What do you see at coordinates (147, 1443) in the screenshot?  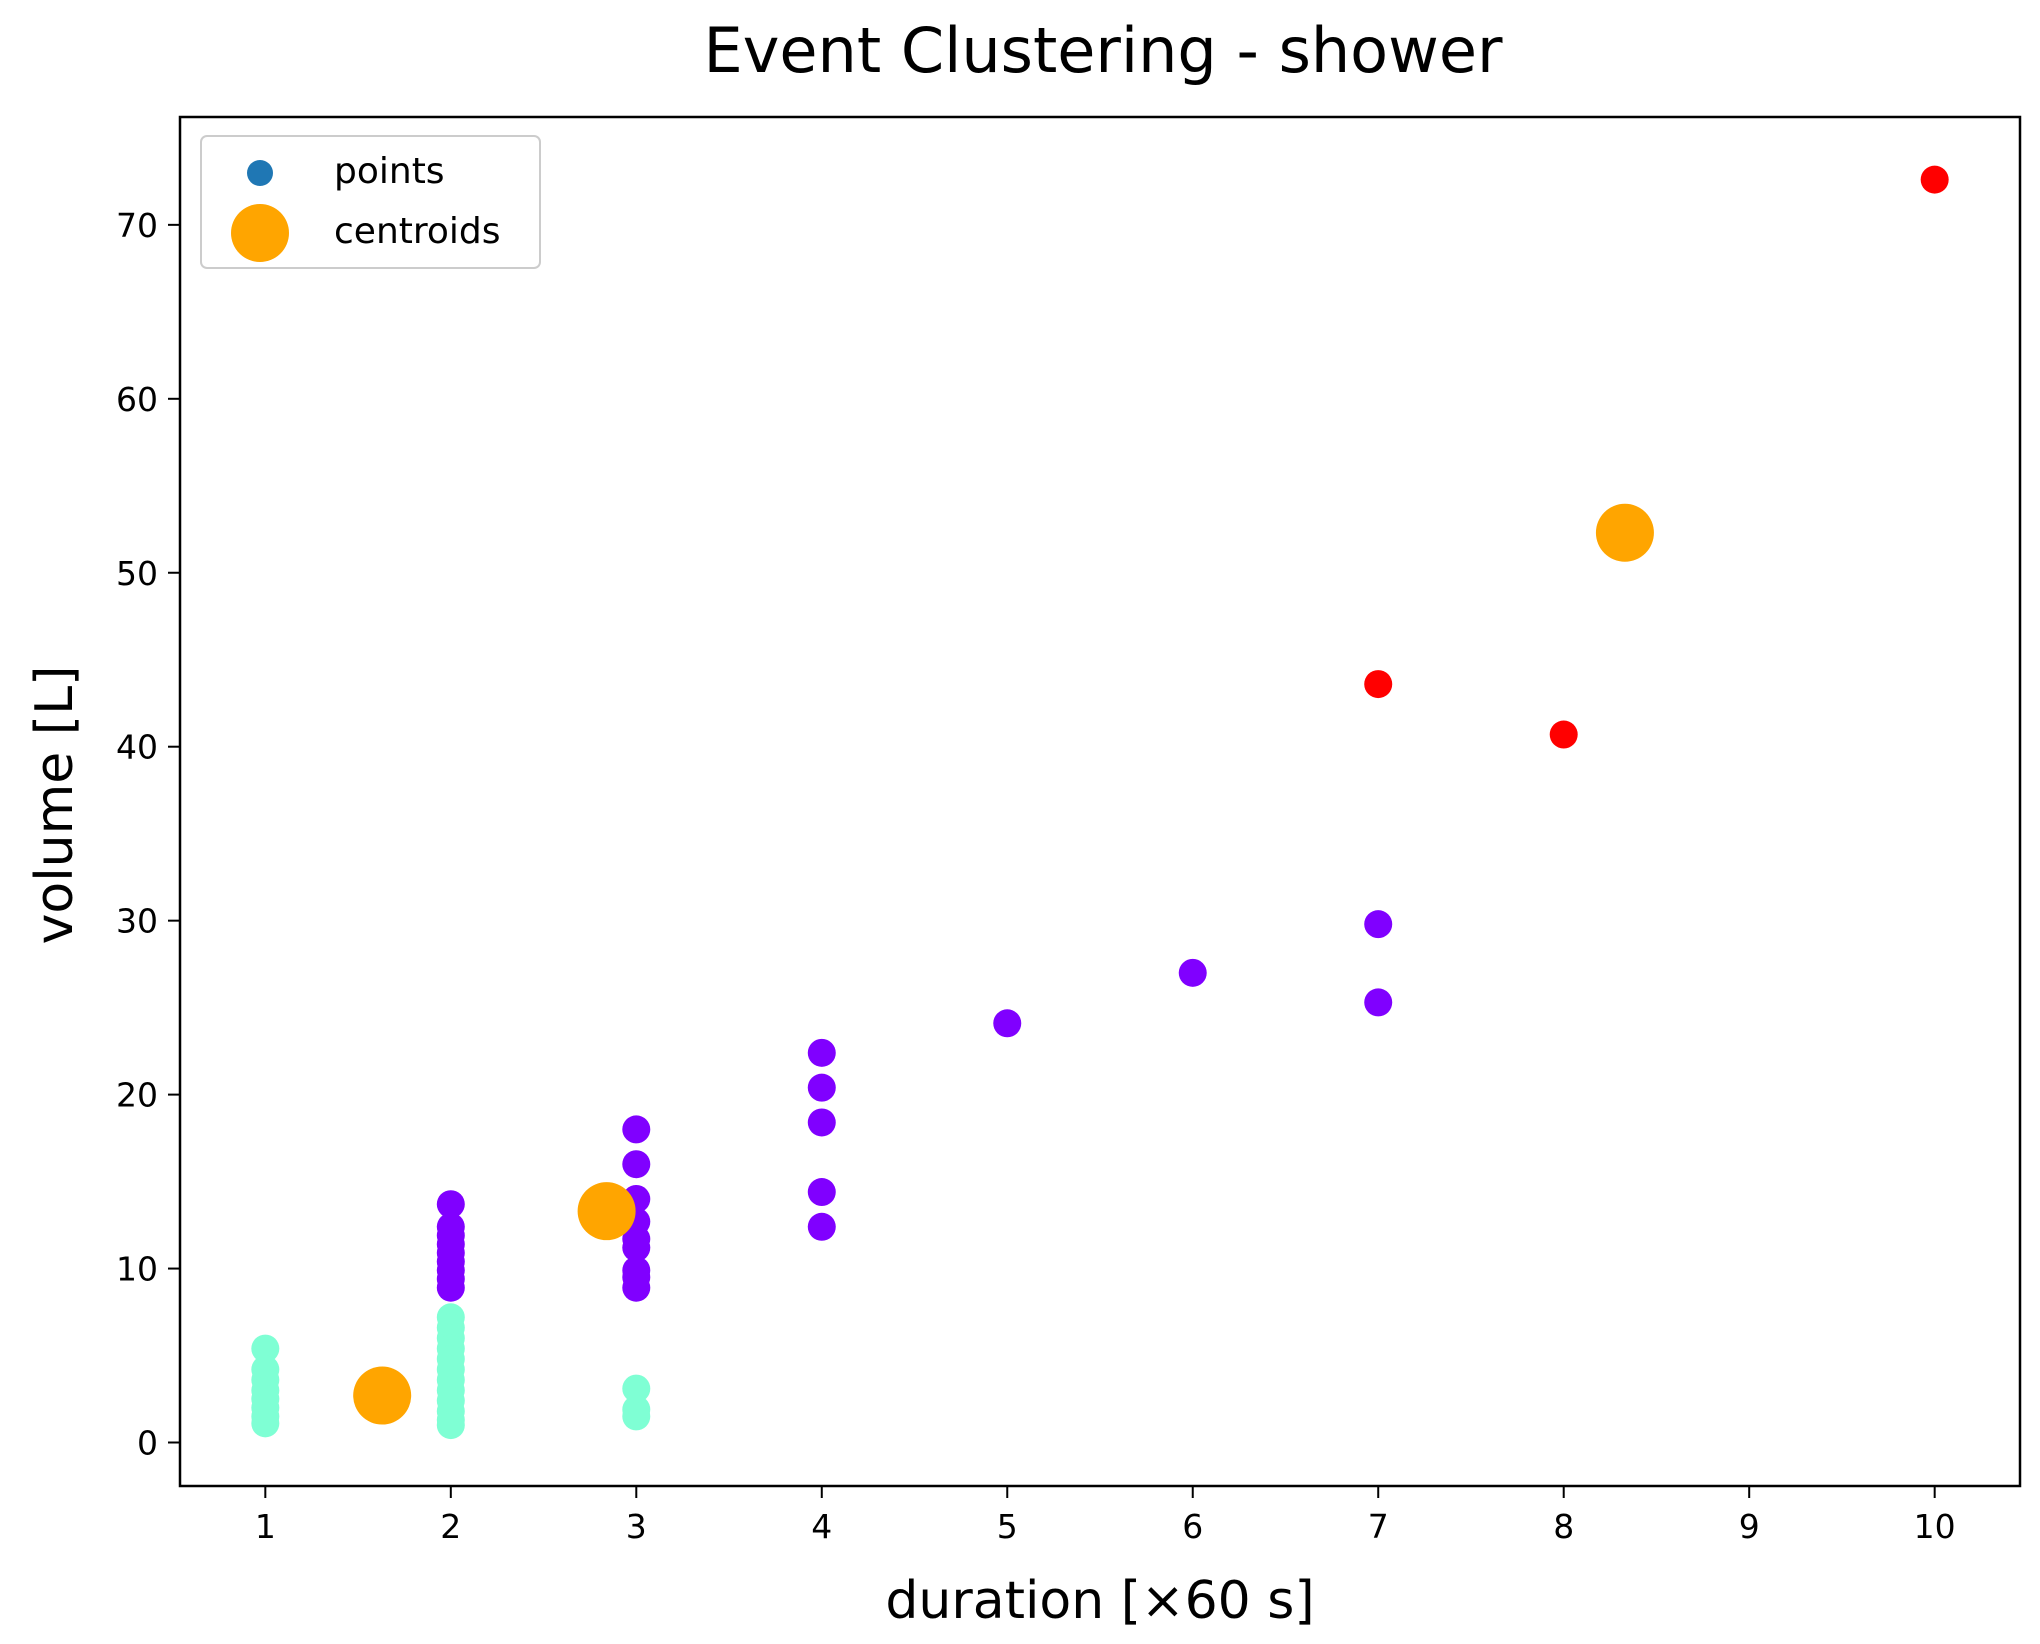 I see `y-tick-label: 0` at bounding box center [147, 1443].